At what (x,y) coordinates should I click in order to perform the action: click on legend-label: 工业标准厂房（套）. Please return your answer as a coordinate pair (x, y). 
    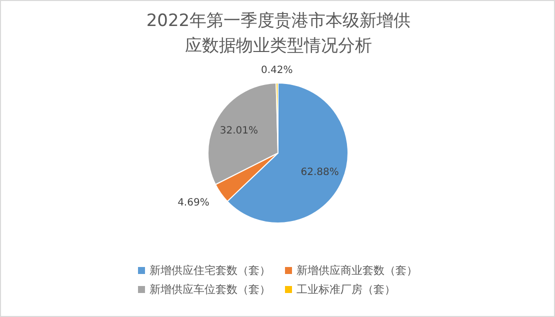
    Looking at the image, I should click on (346, 289).